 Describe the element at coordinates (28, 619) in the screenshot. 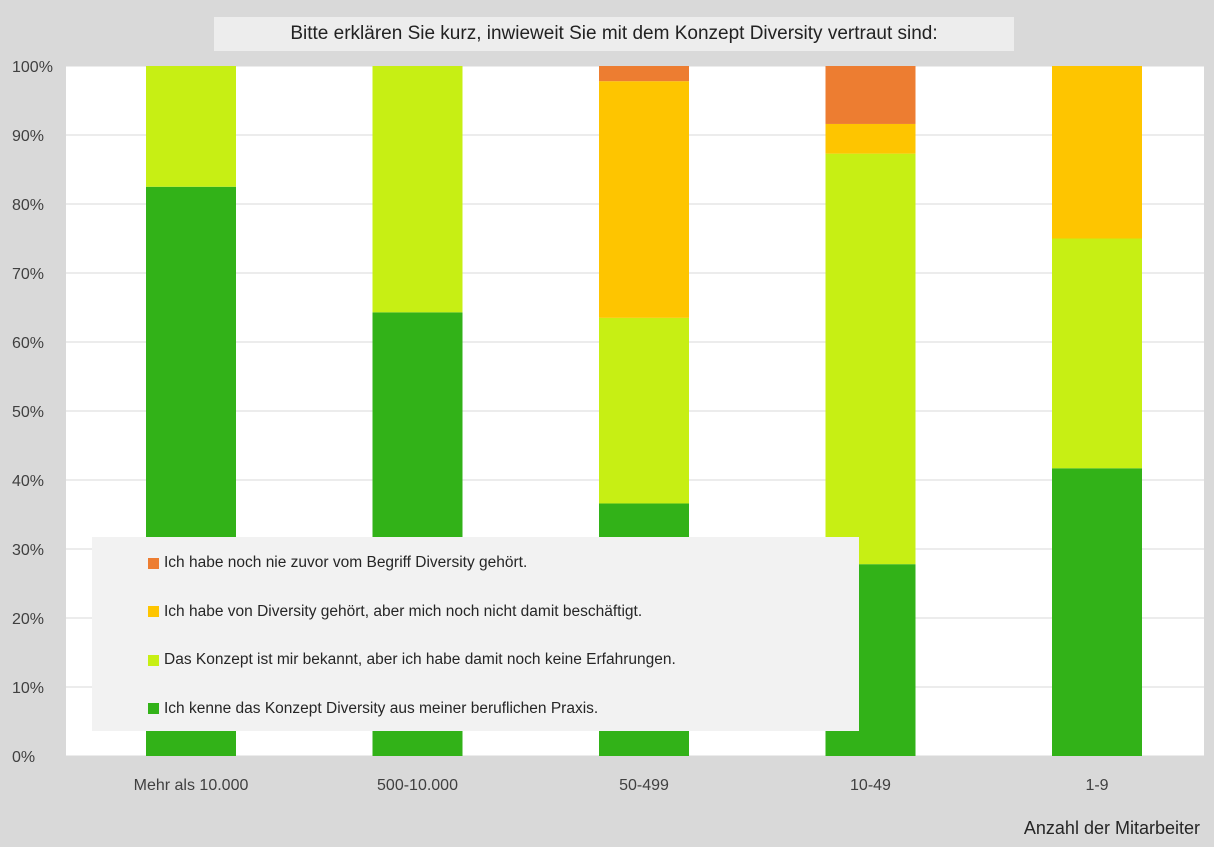

I see `y-tick-label: 20%` at that location.